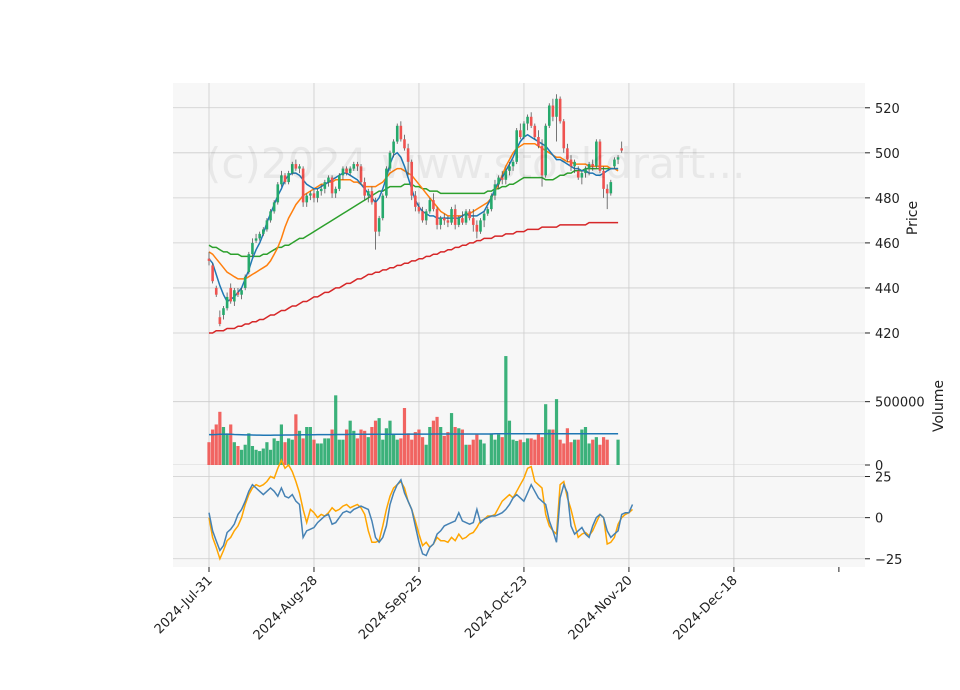 This screenshot has width=960, height=690. I want to click on volume-ma-line, so click(414, 434).